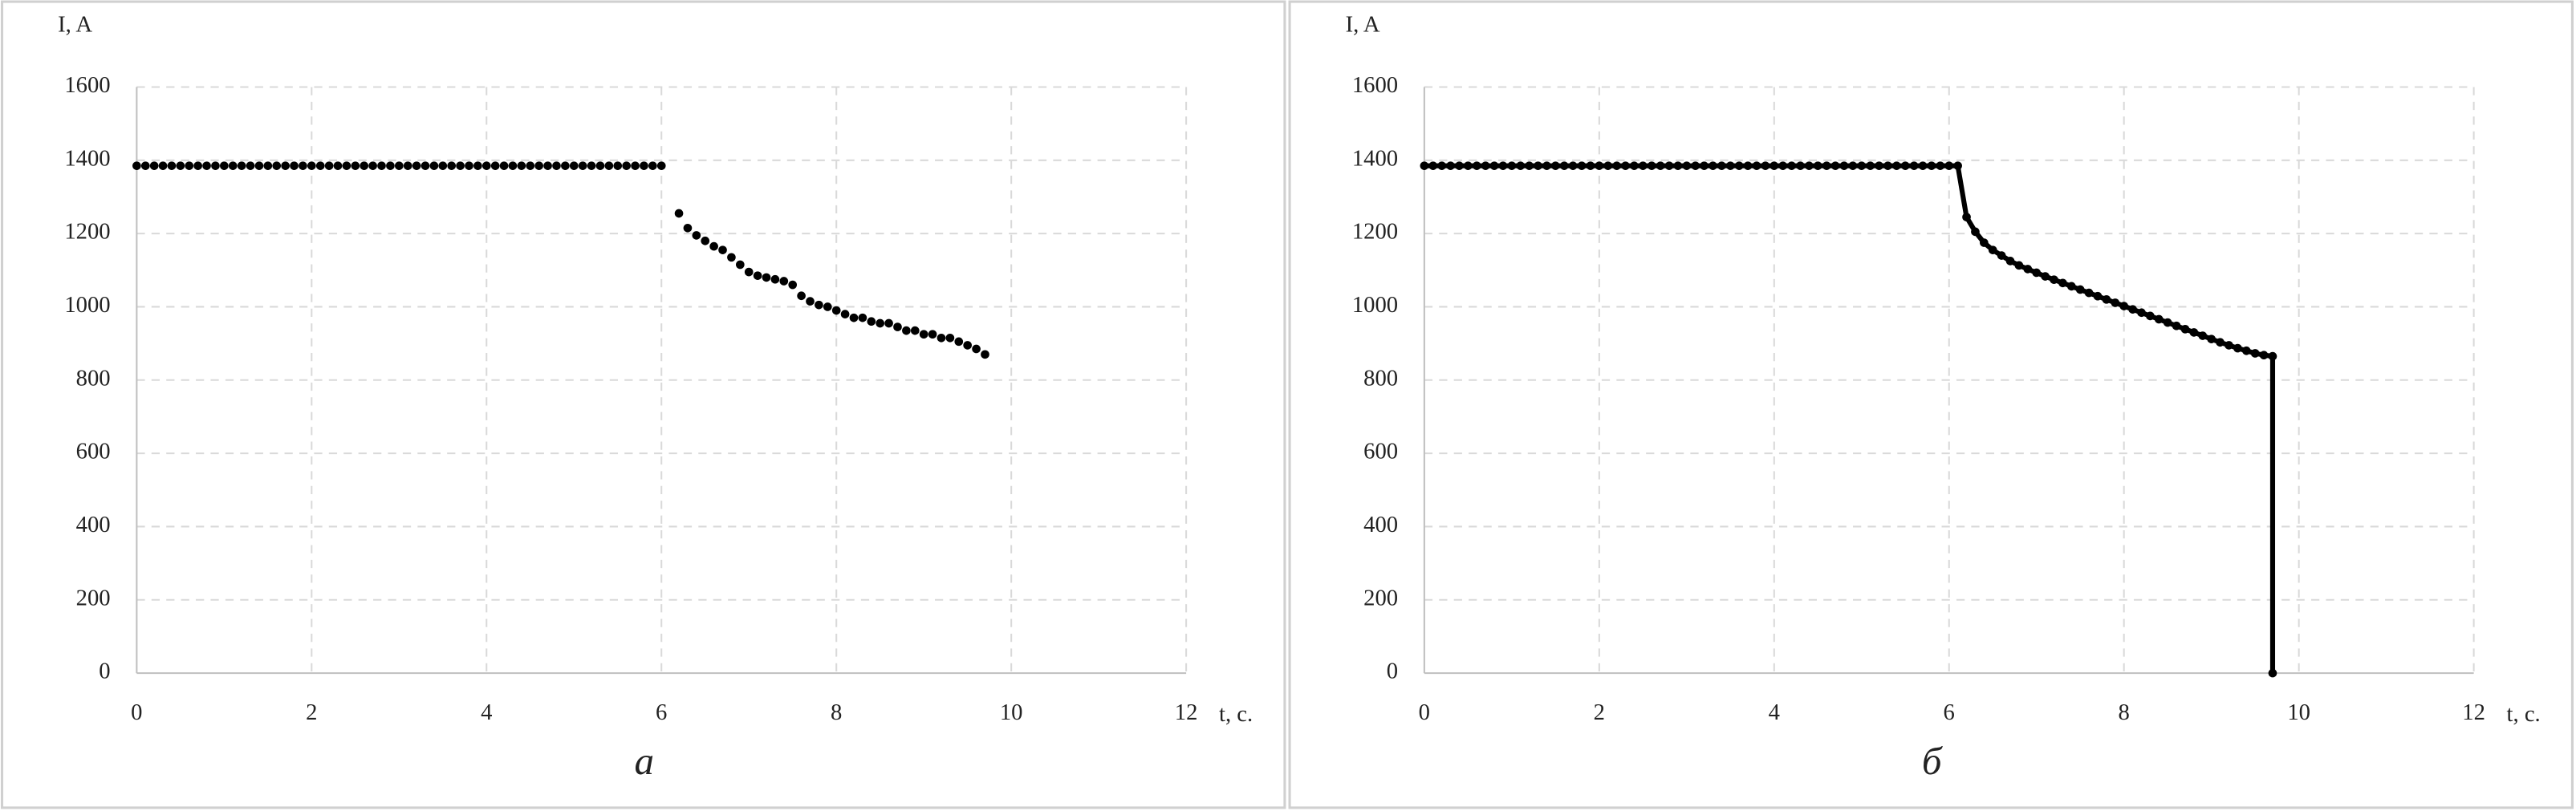  Describe the element at coordinates (1375, 85) in the screenshot. I see `y-tick-label: 1600` at that location.